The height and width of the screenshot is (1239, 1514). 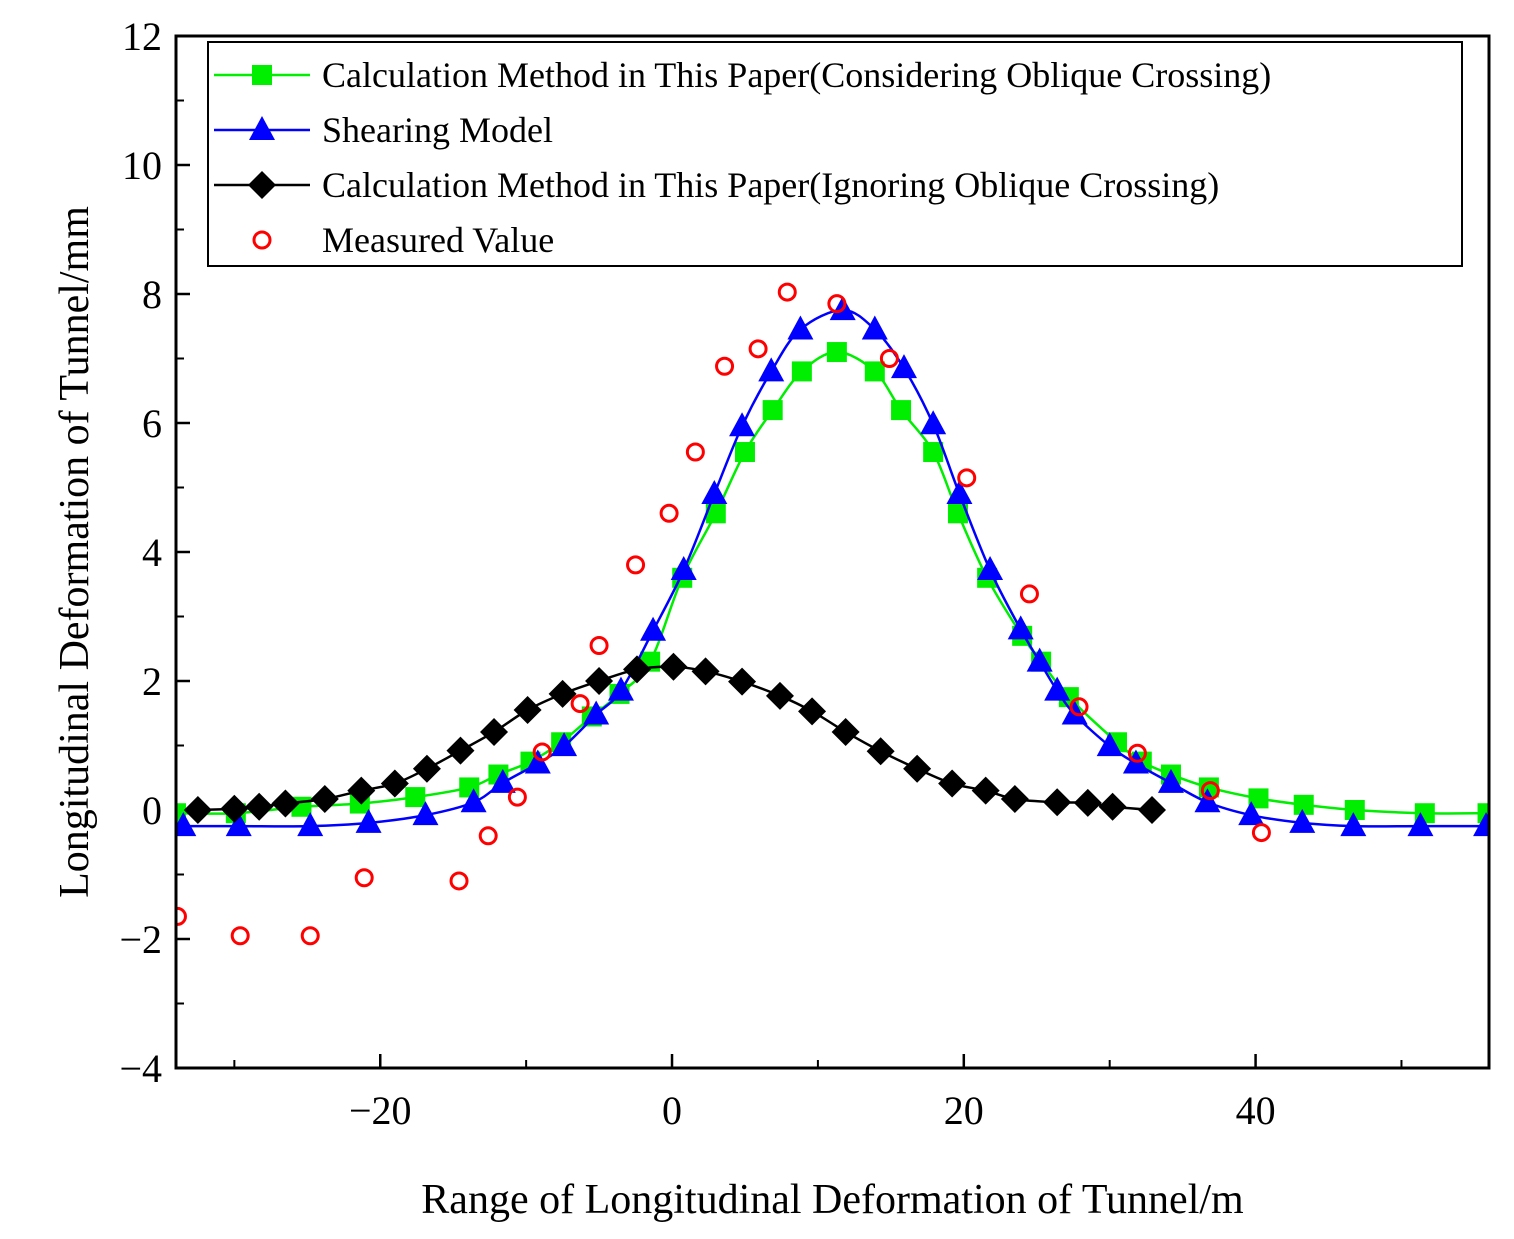 I want to click on legend-label: Shearing Model, so click(x=437, y=130).